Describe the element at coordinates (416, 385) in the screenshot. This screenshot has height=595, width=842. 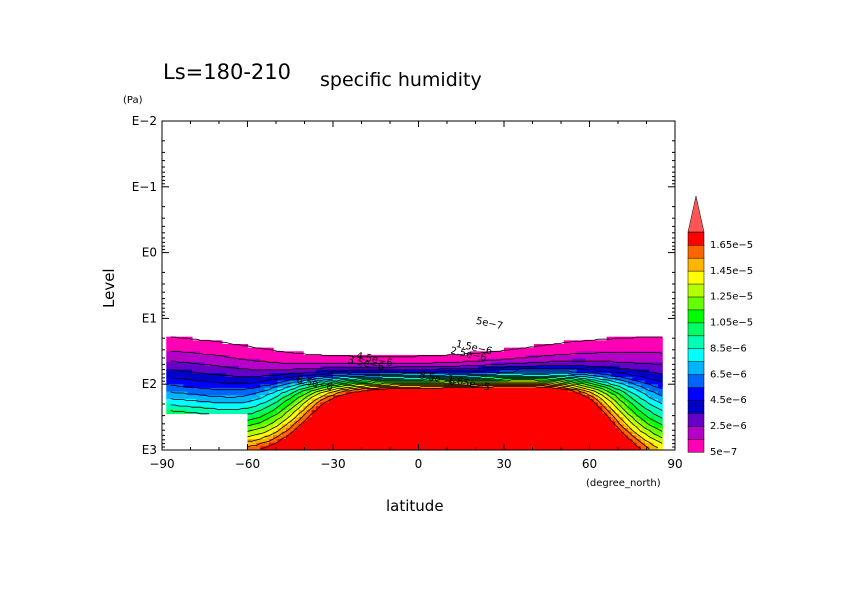
I see `contour-line` at that location.